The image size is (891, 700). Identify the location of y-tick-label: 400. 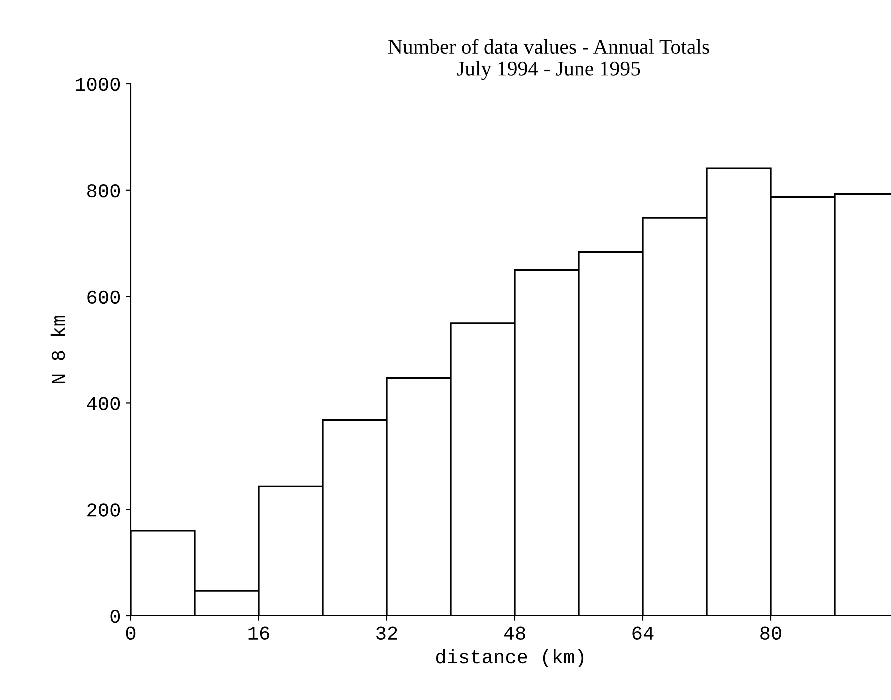
(103, 403).